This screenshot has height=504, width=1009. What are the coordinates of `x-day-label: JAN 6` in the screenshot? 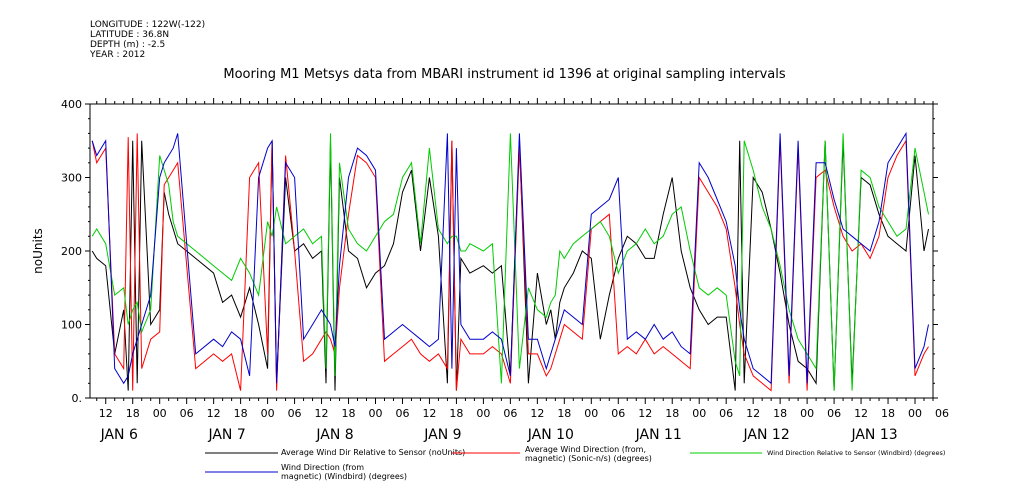 It's located at (119, 435).